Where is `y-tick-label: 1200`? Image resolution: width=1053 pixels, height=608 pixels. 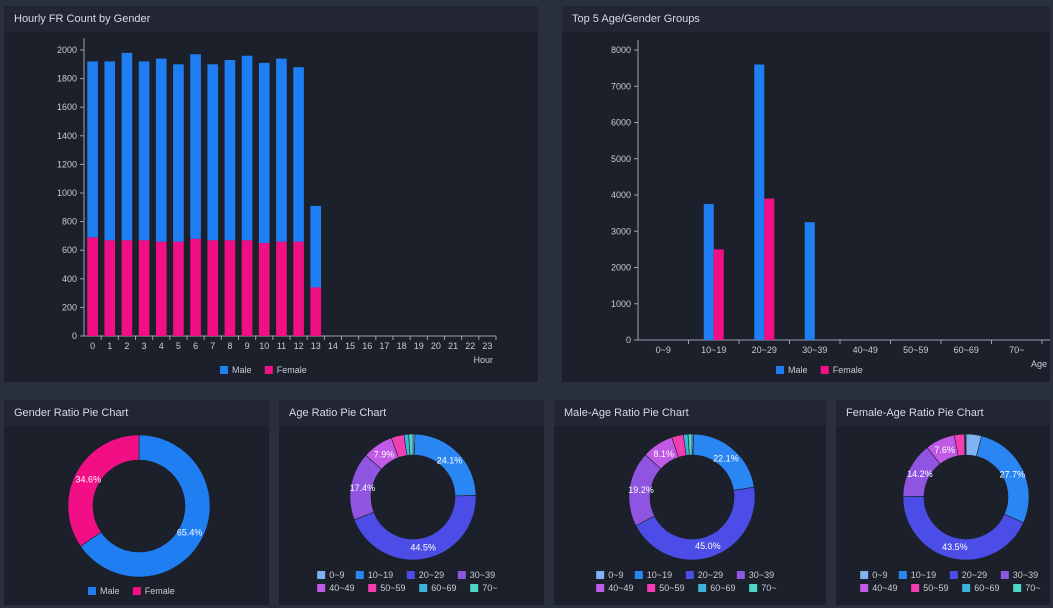
y-tick-label: 1200 is located at coordinates (67, 164).